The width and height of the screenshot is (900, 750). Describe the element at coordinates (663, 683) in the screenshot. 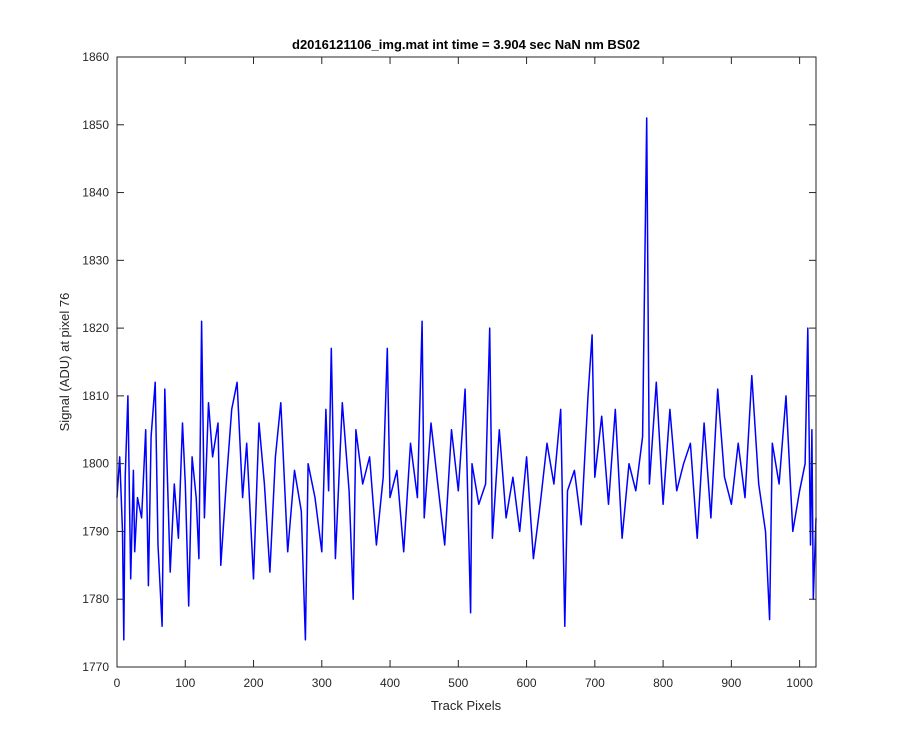

I see `x-tick-label: 800` at that location.